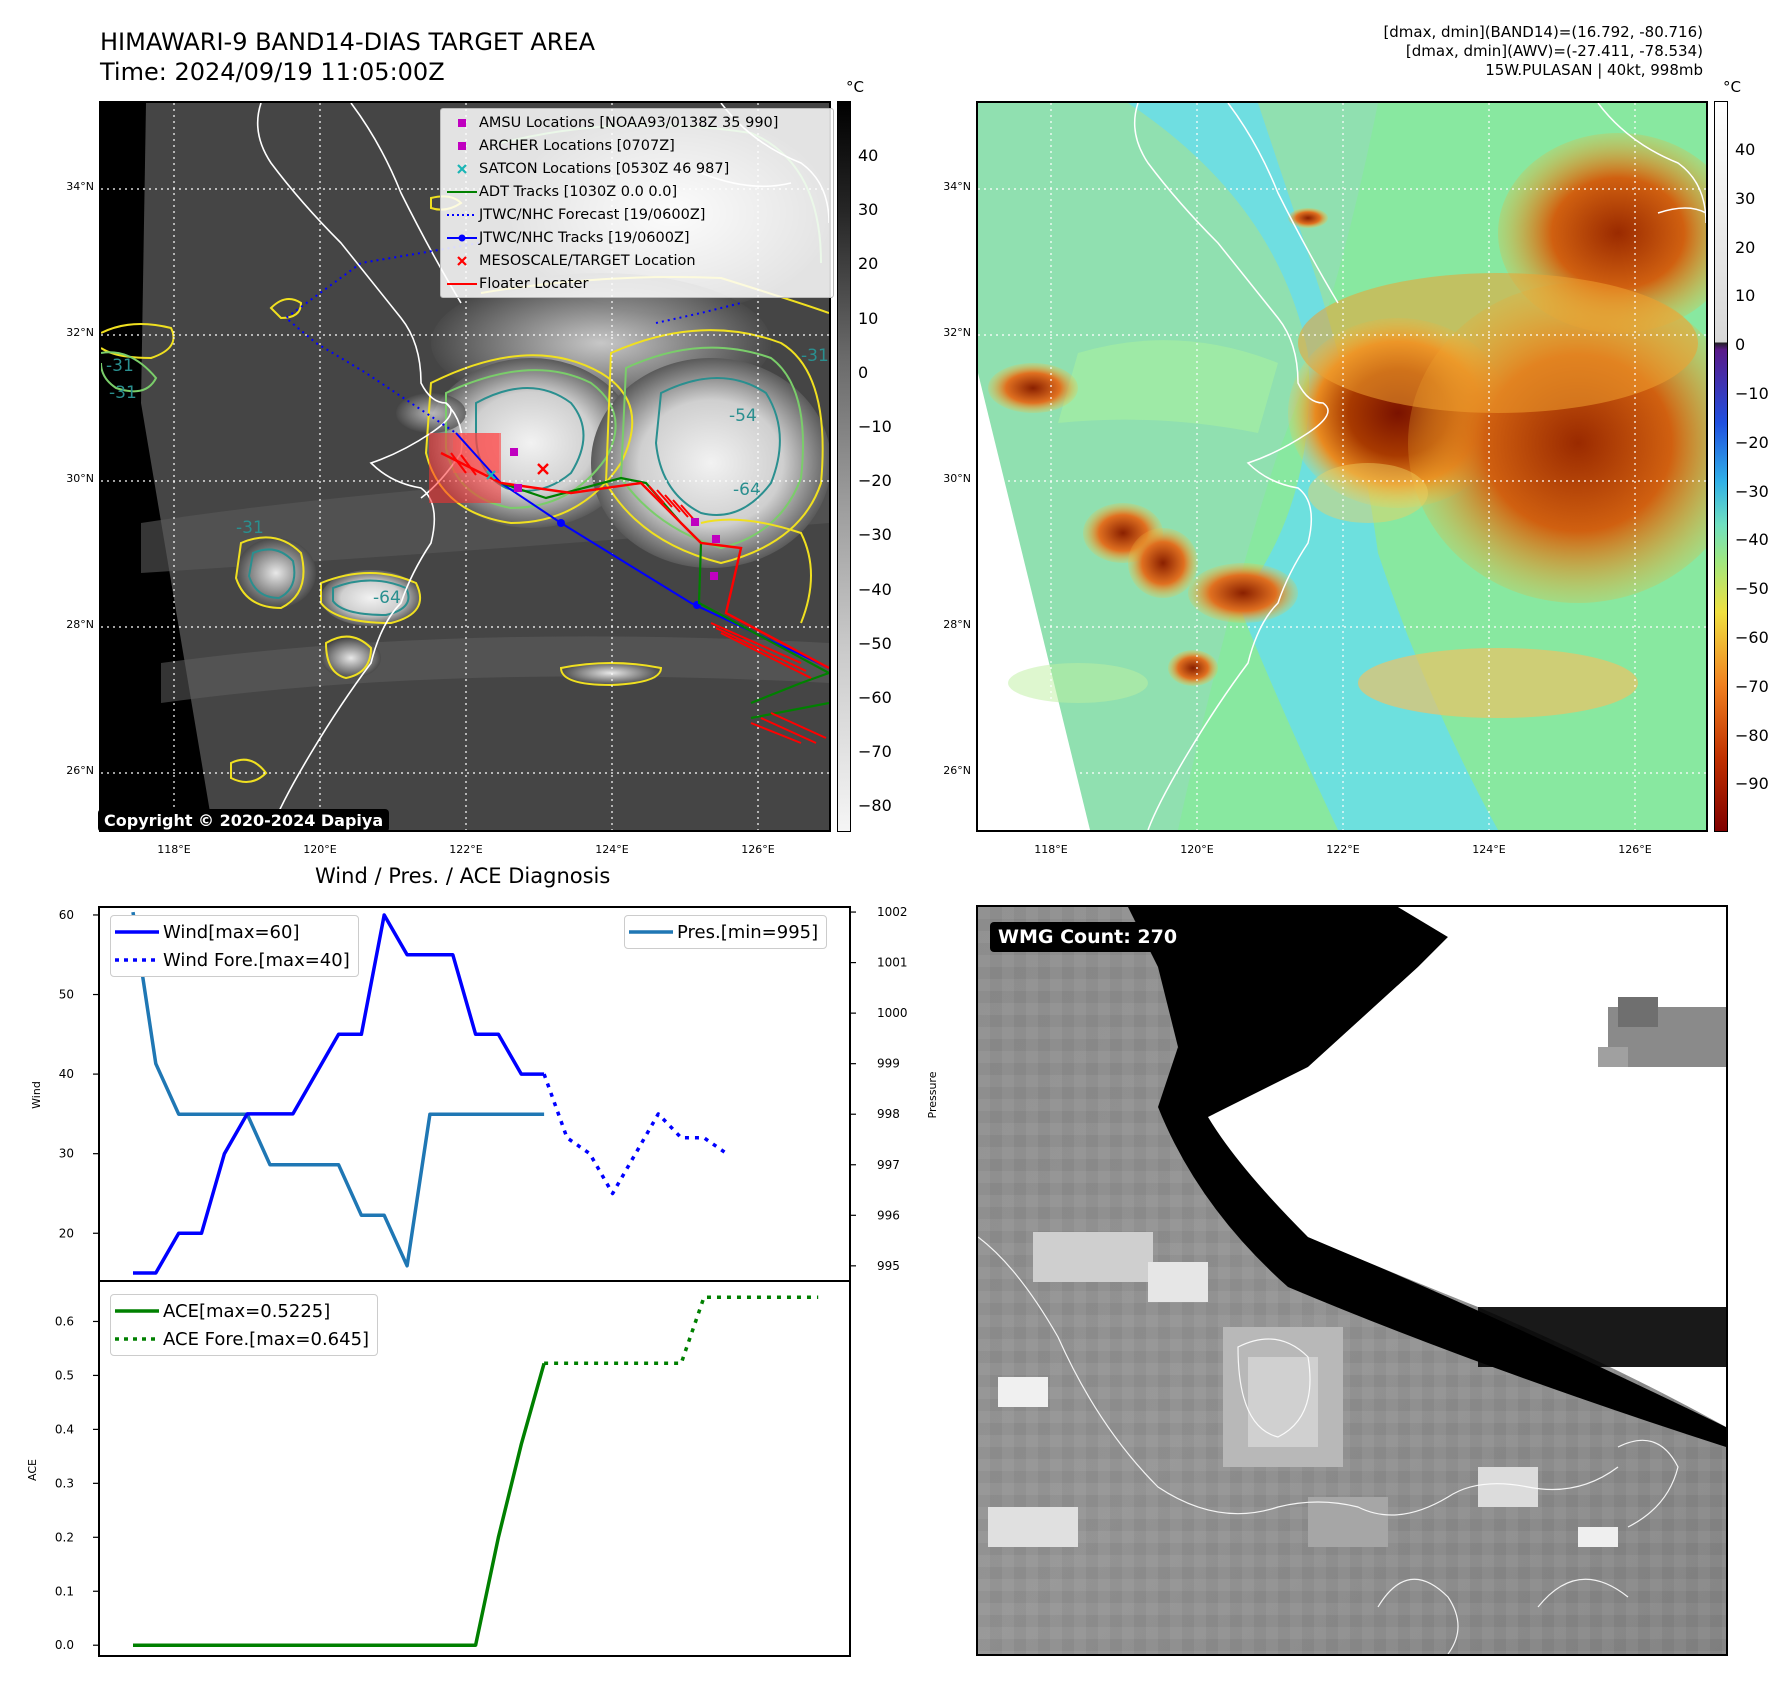 This screenshot has height=1690, width=1792. Describe the element at coordinates (1732, 87) in the screenshot. I see `right-colorbar-unit: °C` at that location.